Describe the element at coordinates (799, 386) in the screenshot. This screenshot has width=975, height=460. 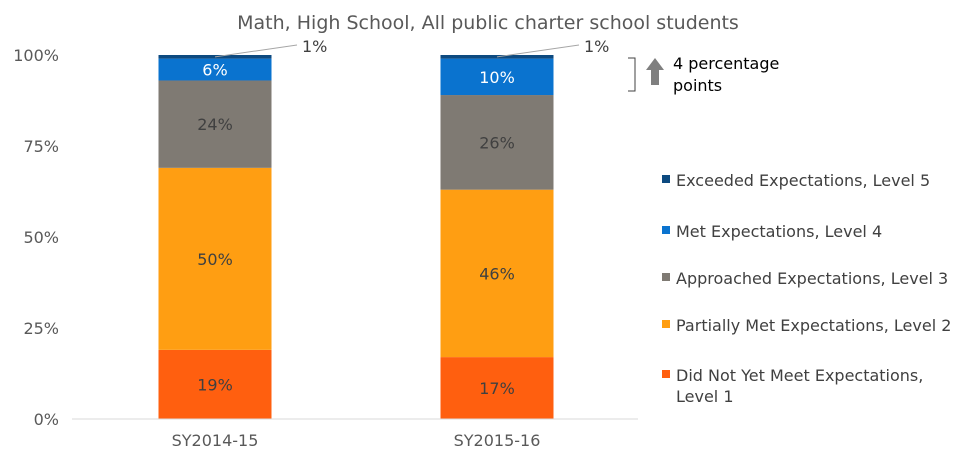
I see `legend-label: Did Not Yet Meet Expectations, Level 1` at that location.